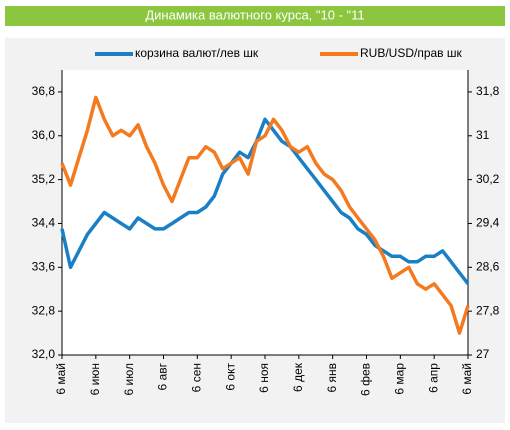 The image size is (510, 430). I want to click on x-tick-label: 6 июн, so click(95, 379).